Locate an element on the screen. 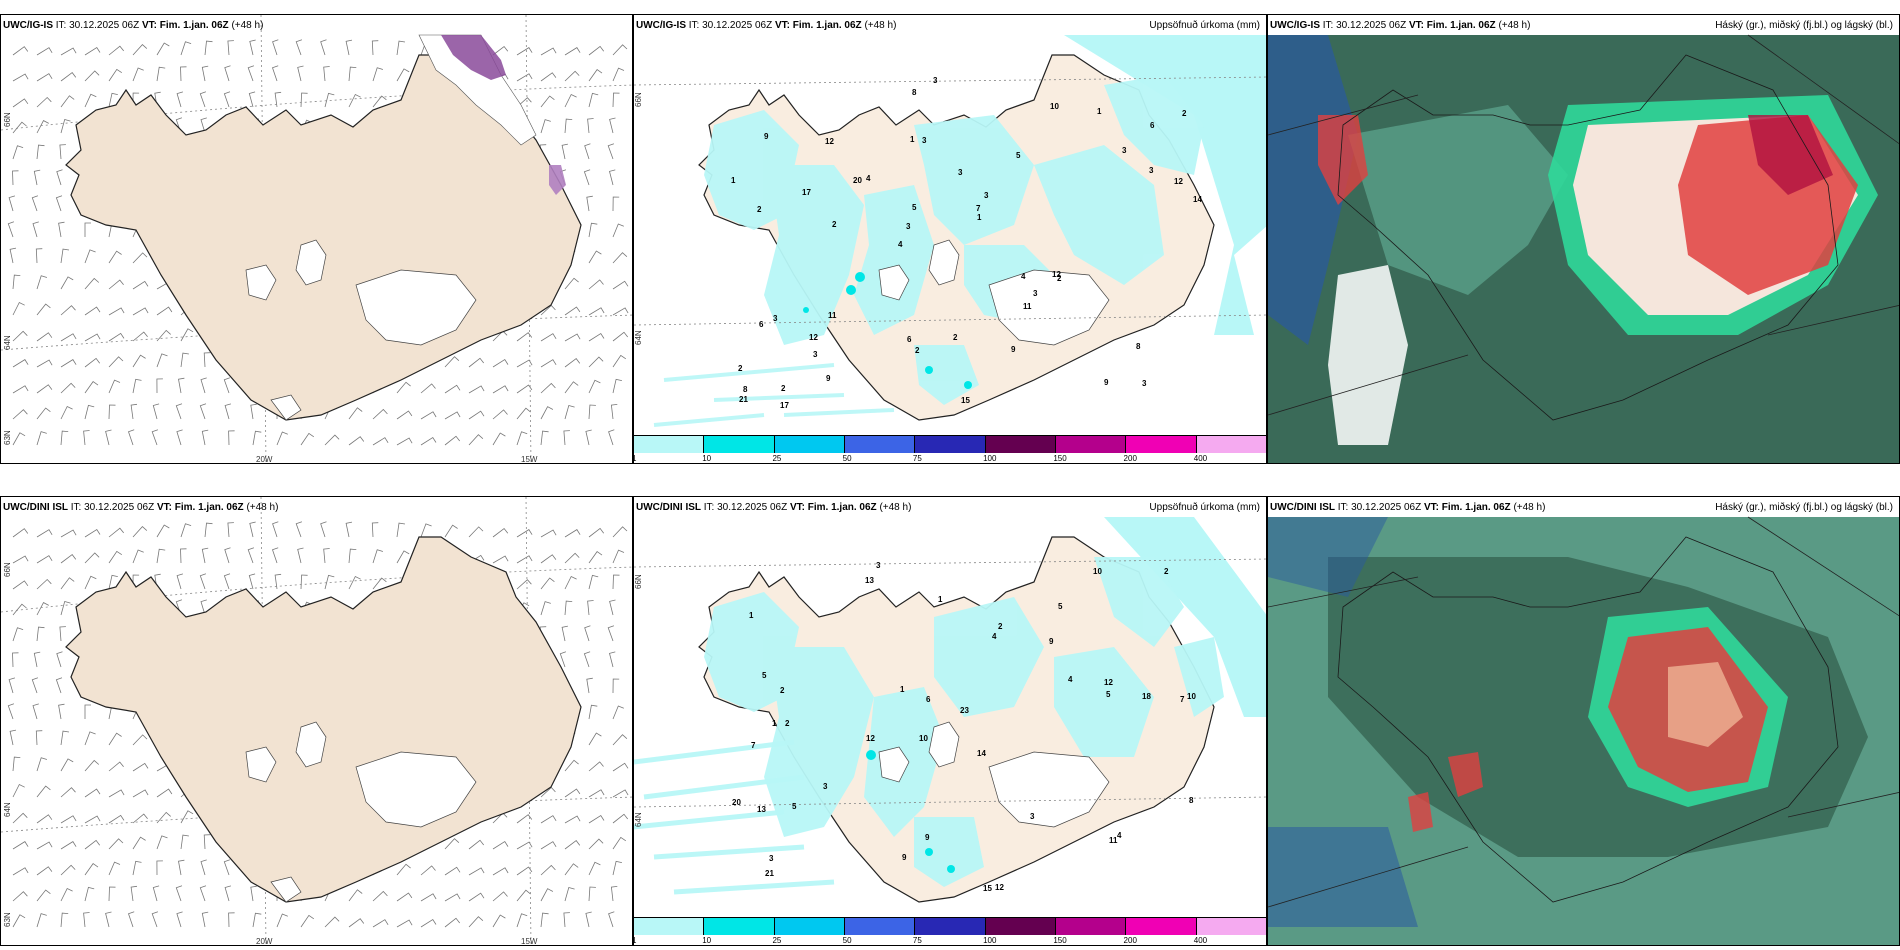  init-time: IT: 30.12.2025 06Z is located at coordinates (730, 25).